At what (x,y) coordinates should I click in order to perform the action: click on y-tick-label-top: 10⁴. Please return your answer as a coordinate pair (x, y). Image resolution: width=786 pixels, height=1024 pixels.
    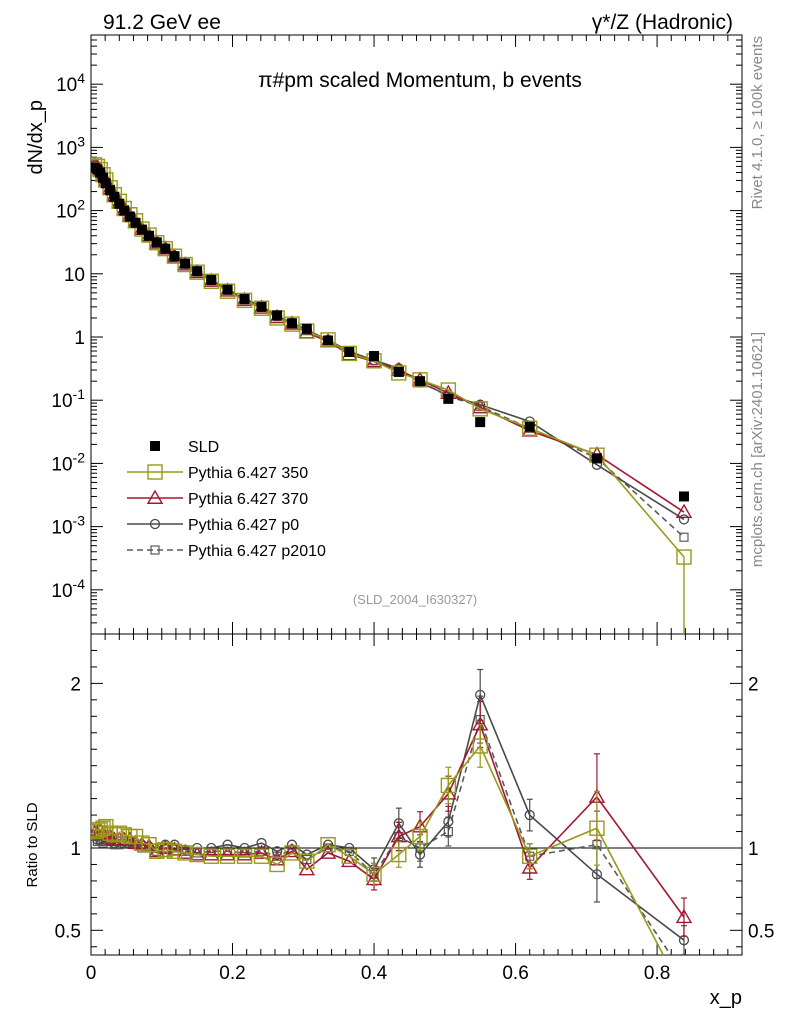
    Looking at the image, I should click on (70, 83).